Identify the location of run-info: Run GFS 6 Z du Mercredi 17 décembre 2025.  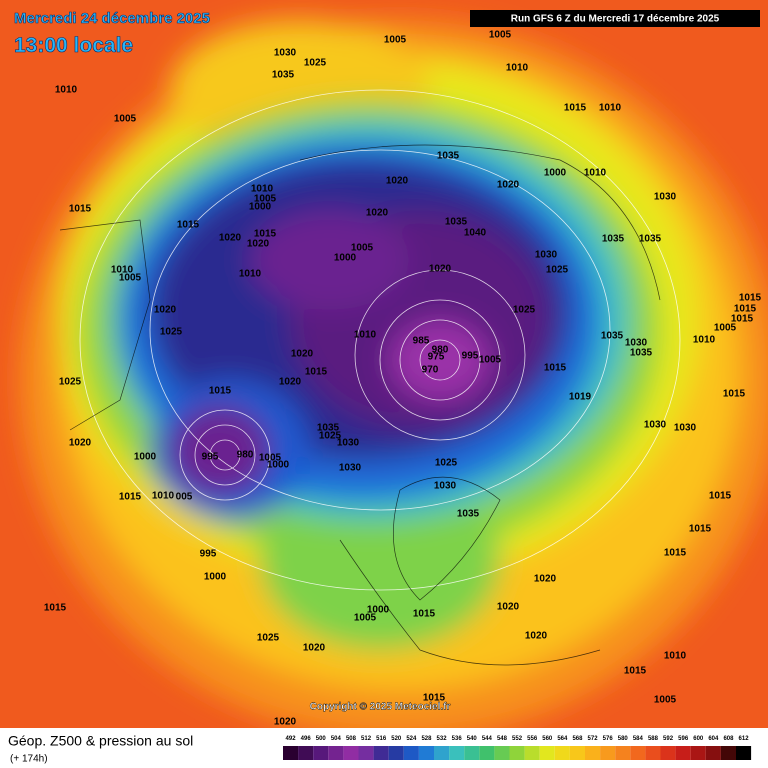
(615, 19).